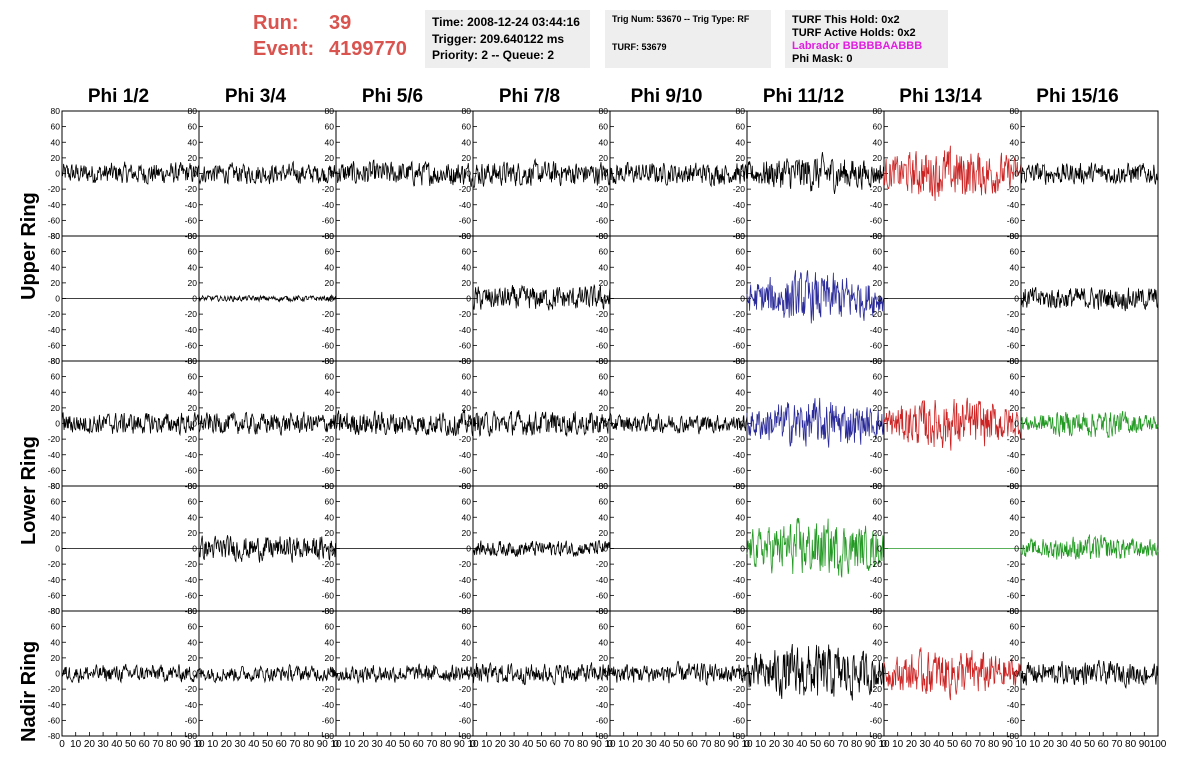  Describe the element at coordinates (118, 96) in the screenshot. I see `column-header-phi-1-2: Phi 1/2` at that location.